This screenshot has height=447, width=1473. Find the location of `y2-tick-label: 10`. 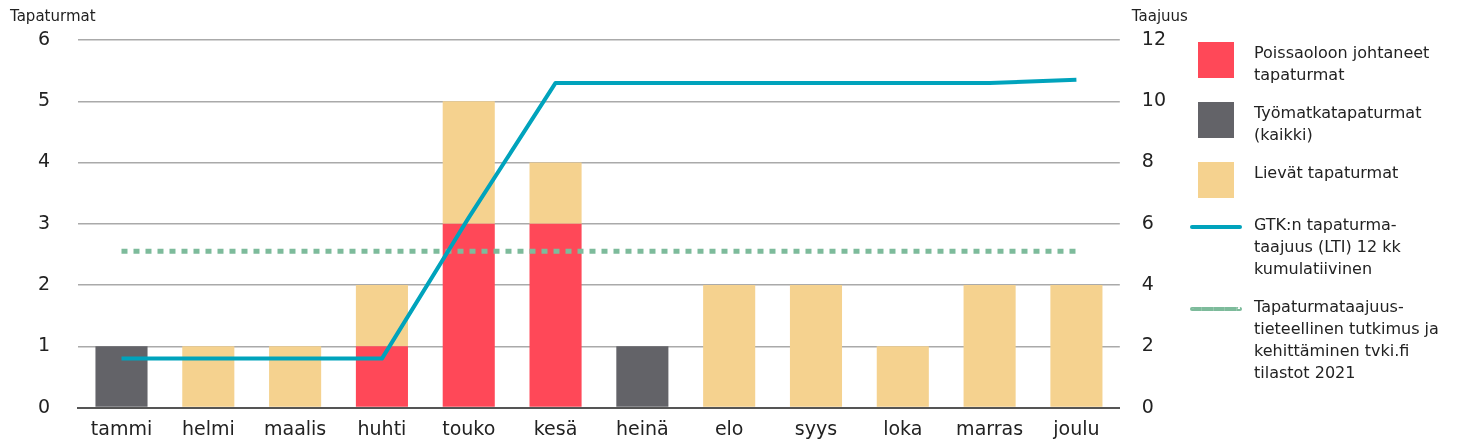

y2-tick-label: 10 is located at coordinates (1154, 99).